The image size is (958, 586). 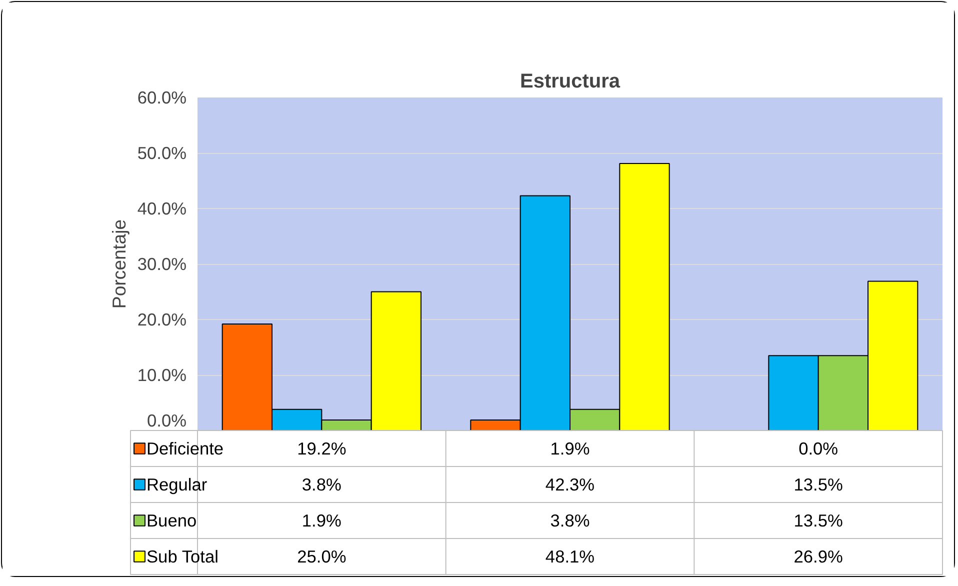 I want to click on data-label: 19.2%, so click(x=321, y=448).